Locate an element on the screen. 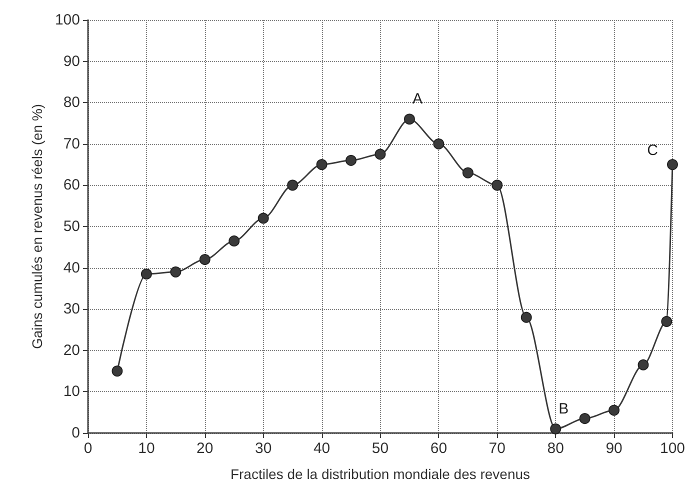 The height and width of the screenshot is (493, 688). x-tick-label: 90 is located at coordinates (614, 448).